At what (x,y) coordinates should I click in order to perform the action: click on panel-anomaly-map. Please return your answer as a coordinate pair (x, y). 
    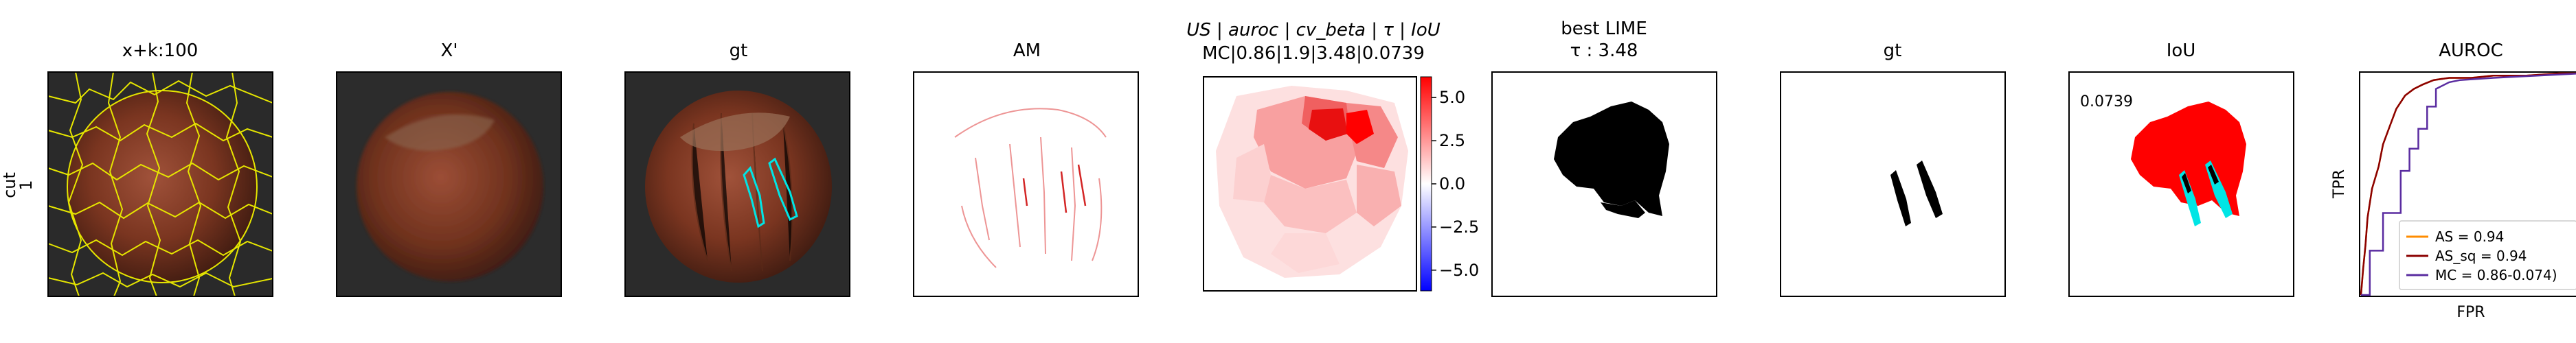
    Looking at the image, I should click on (1026, 184).